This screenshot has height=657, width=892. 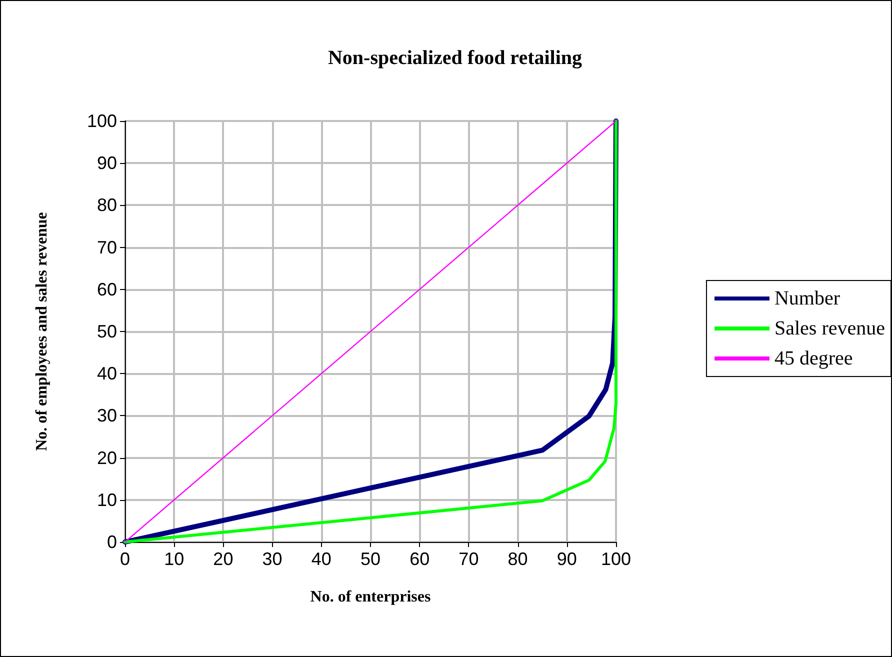 I want to click on x-tick-label: 70, so click(x=468, y=559).